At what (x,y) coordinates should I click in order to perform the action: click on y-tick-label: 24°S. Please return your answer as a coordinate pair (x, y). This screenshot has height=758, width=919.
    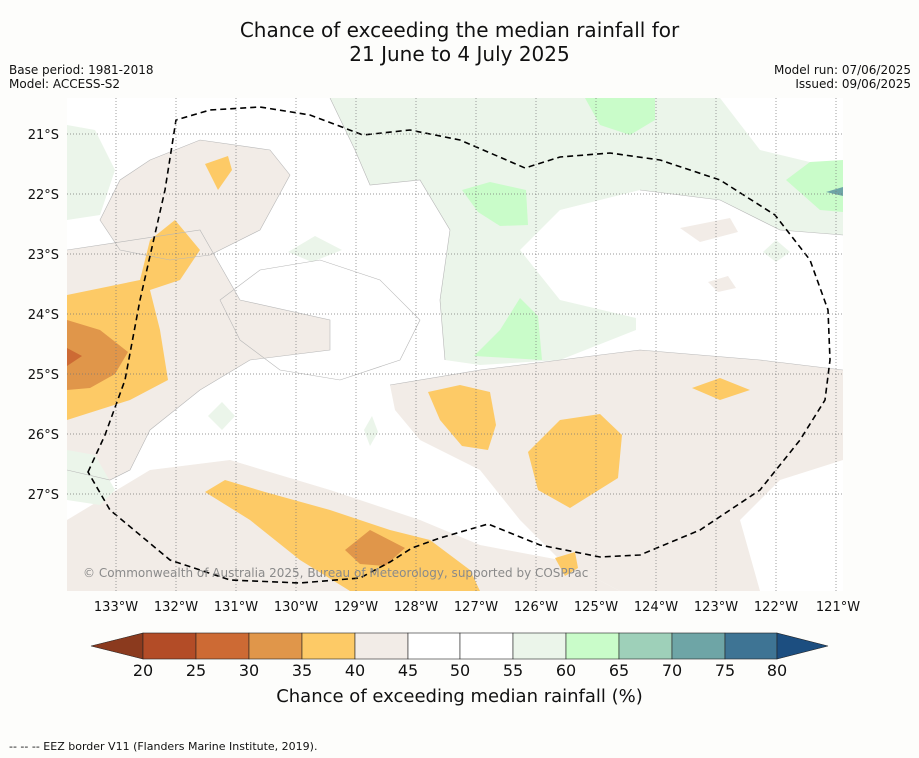
    Looking at the image, I should click on (43, 315).